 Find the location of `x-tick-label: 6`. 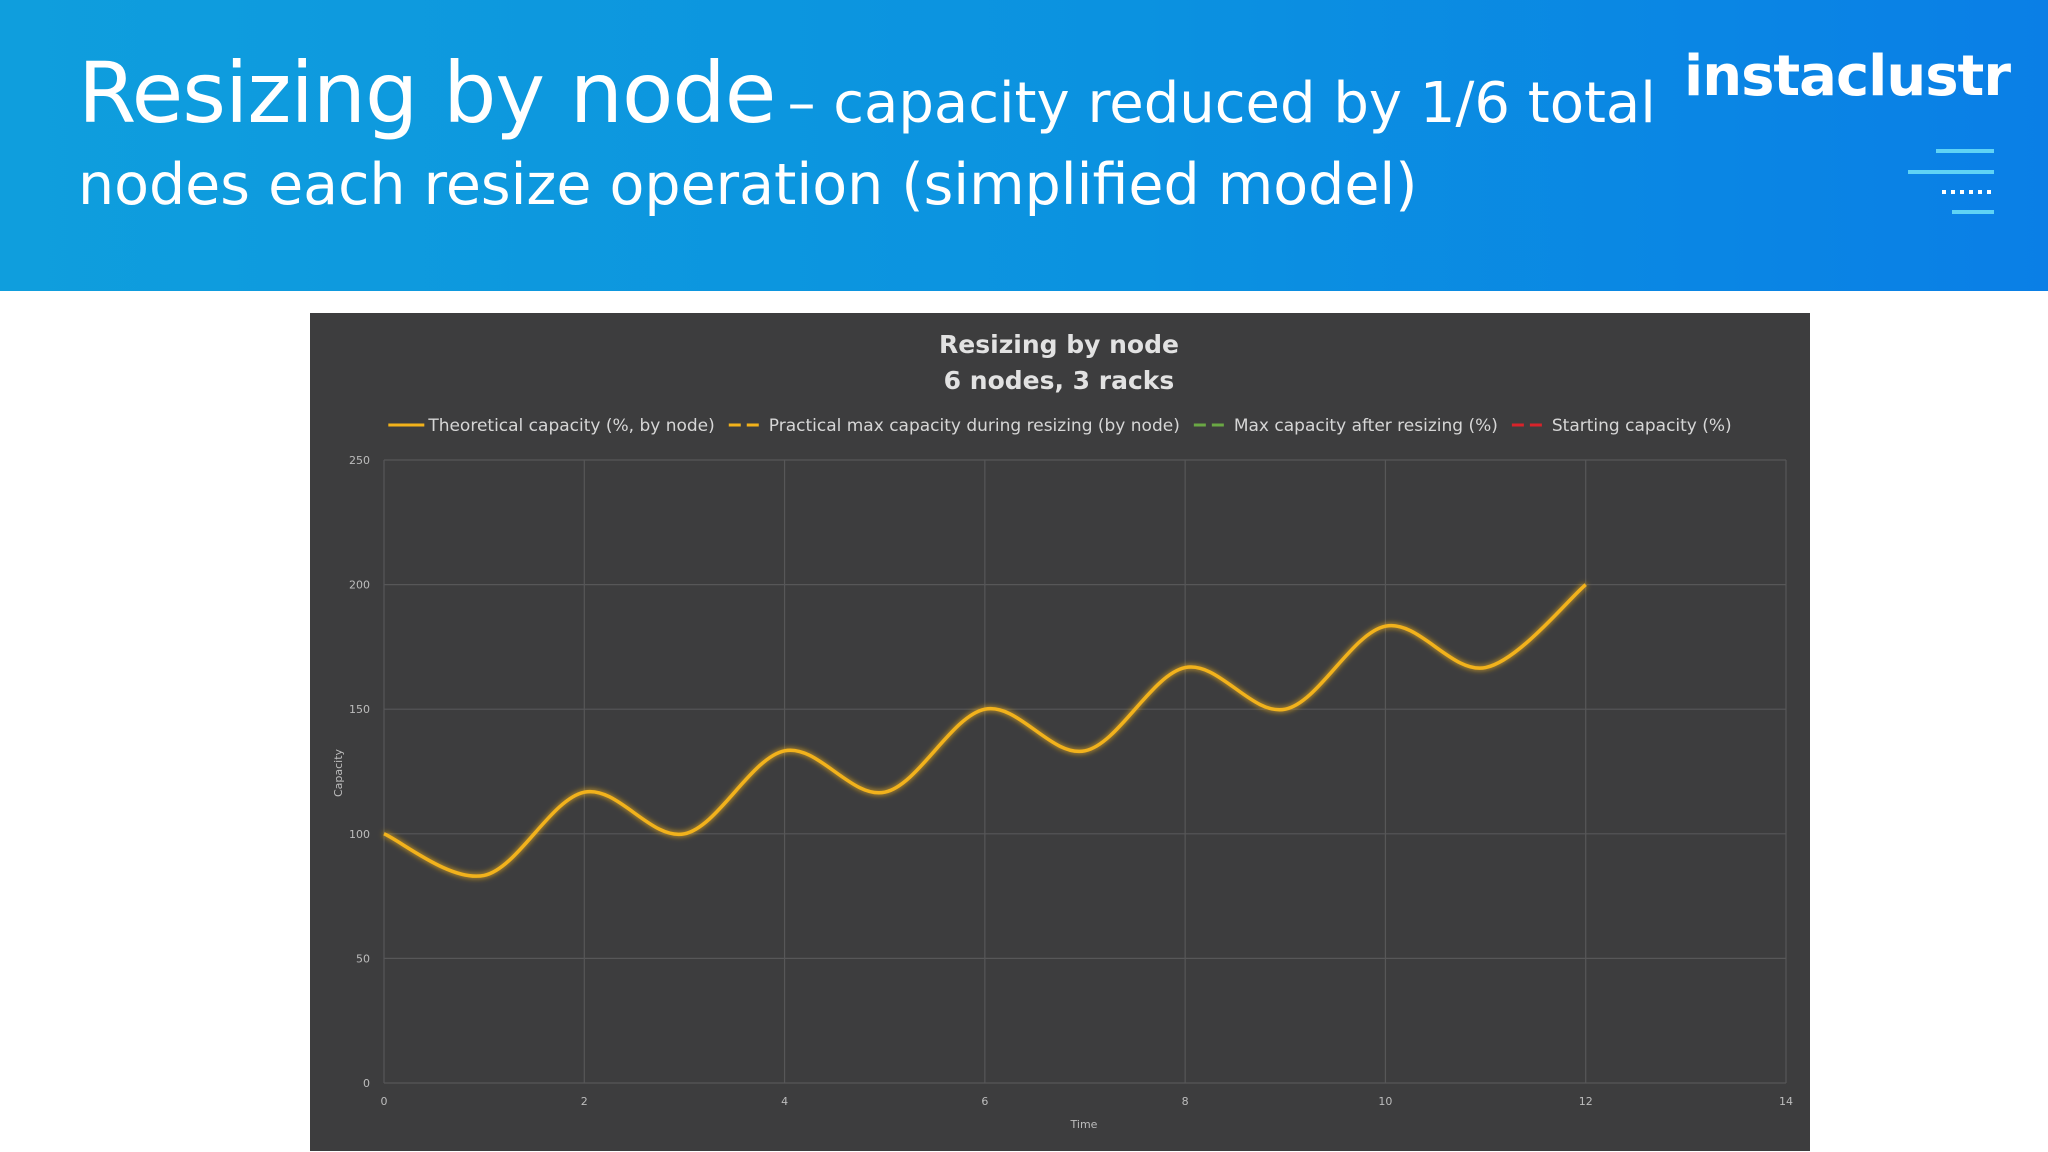

x-tick-label: 6 is located at coordinates (984, 1101).